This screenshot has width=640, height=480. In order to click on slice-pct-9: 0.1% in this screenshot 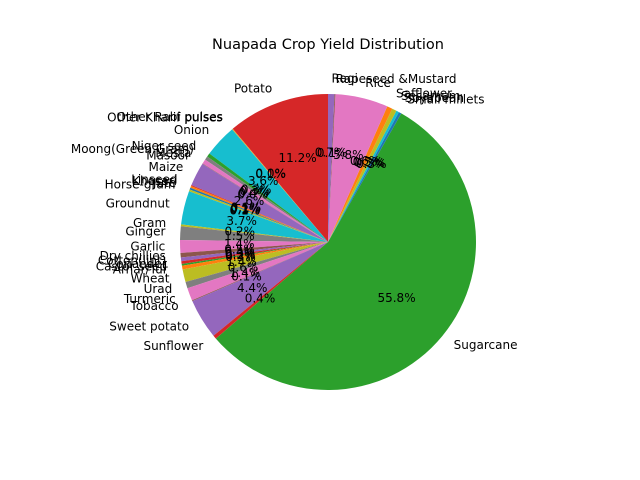, I will do `click(246, 208)`.